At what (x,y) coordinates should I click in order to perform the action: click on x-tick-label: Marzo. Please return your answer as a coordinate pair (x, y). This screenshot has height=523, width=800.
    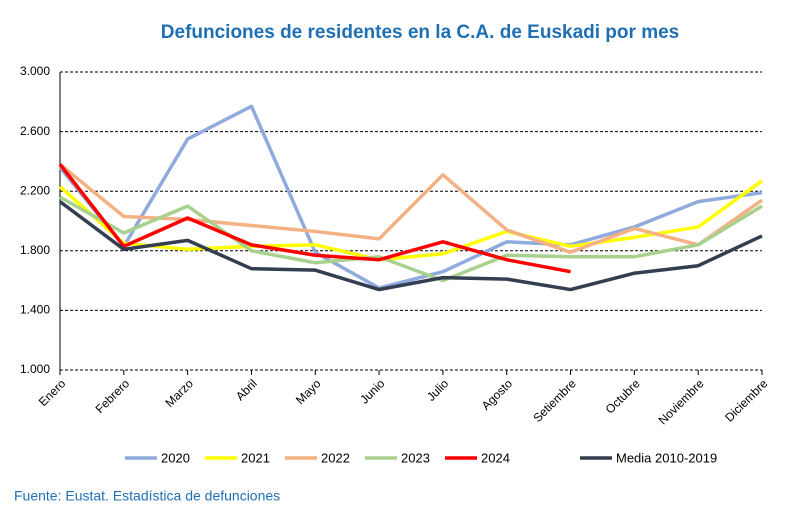
    Looking at the image, I should click on (180, 393).